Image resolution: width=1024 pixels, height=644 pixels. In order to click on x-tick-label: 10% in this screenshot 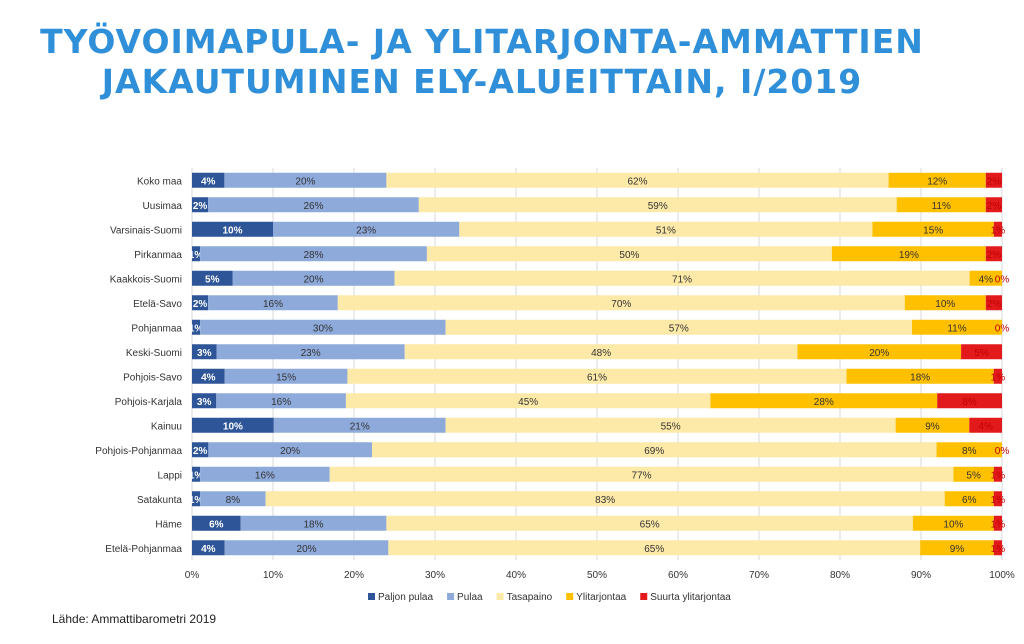, I will do `click(273, 575)`.